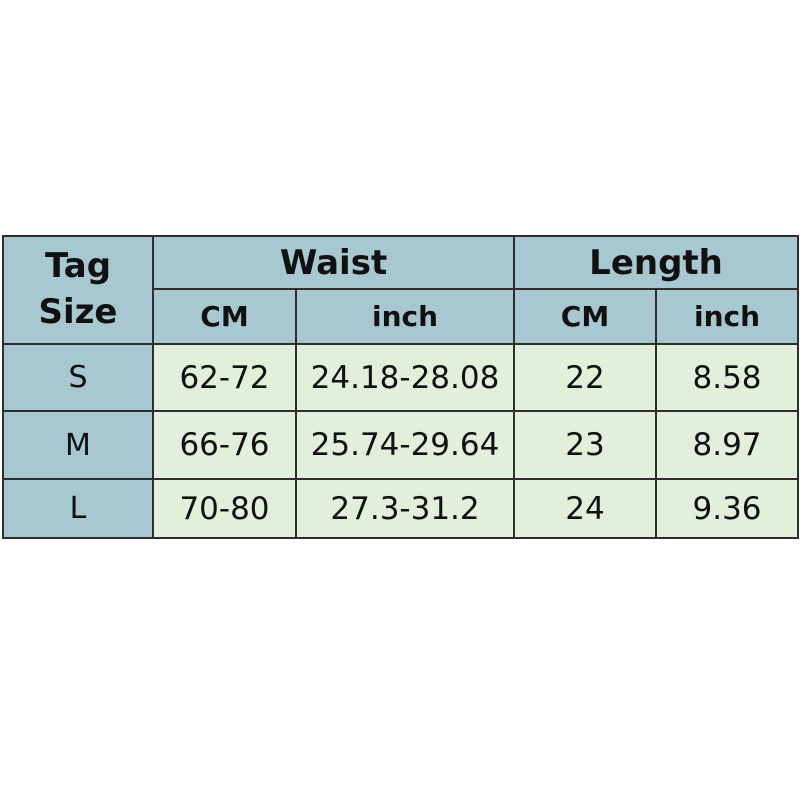 The width and height of the screenshot is (800, 800). I want to click on value-cell: 22, so click(585, 377).